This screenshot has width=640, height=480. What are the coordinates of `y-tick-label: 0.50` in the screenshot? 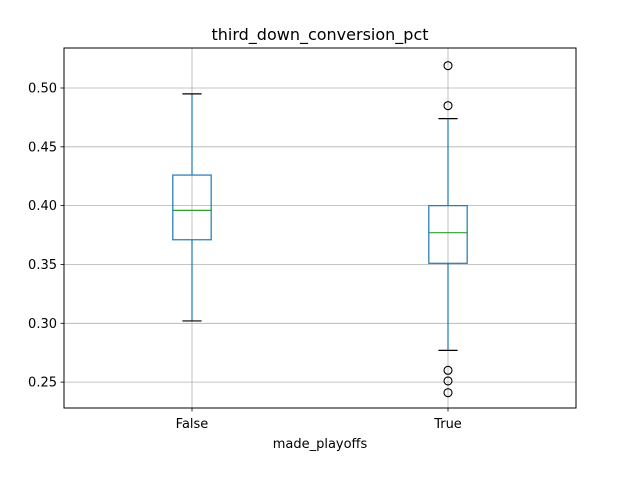 It's located at (42, 89).